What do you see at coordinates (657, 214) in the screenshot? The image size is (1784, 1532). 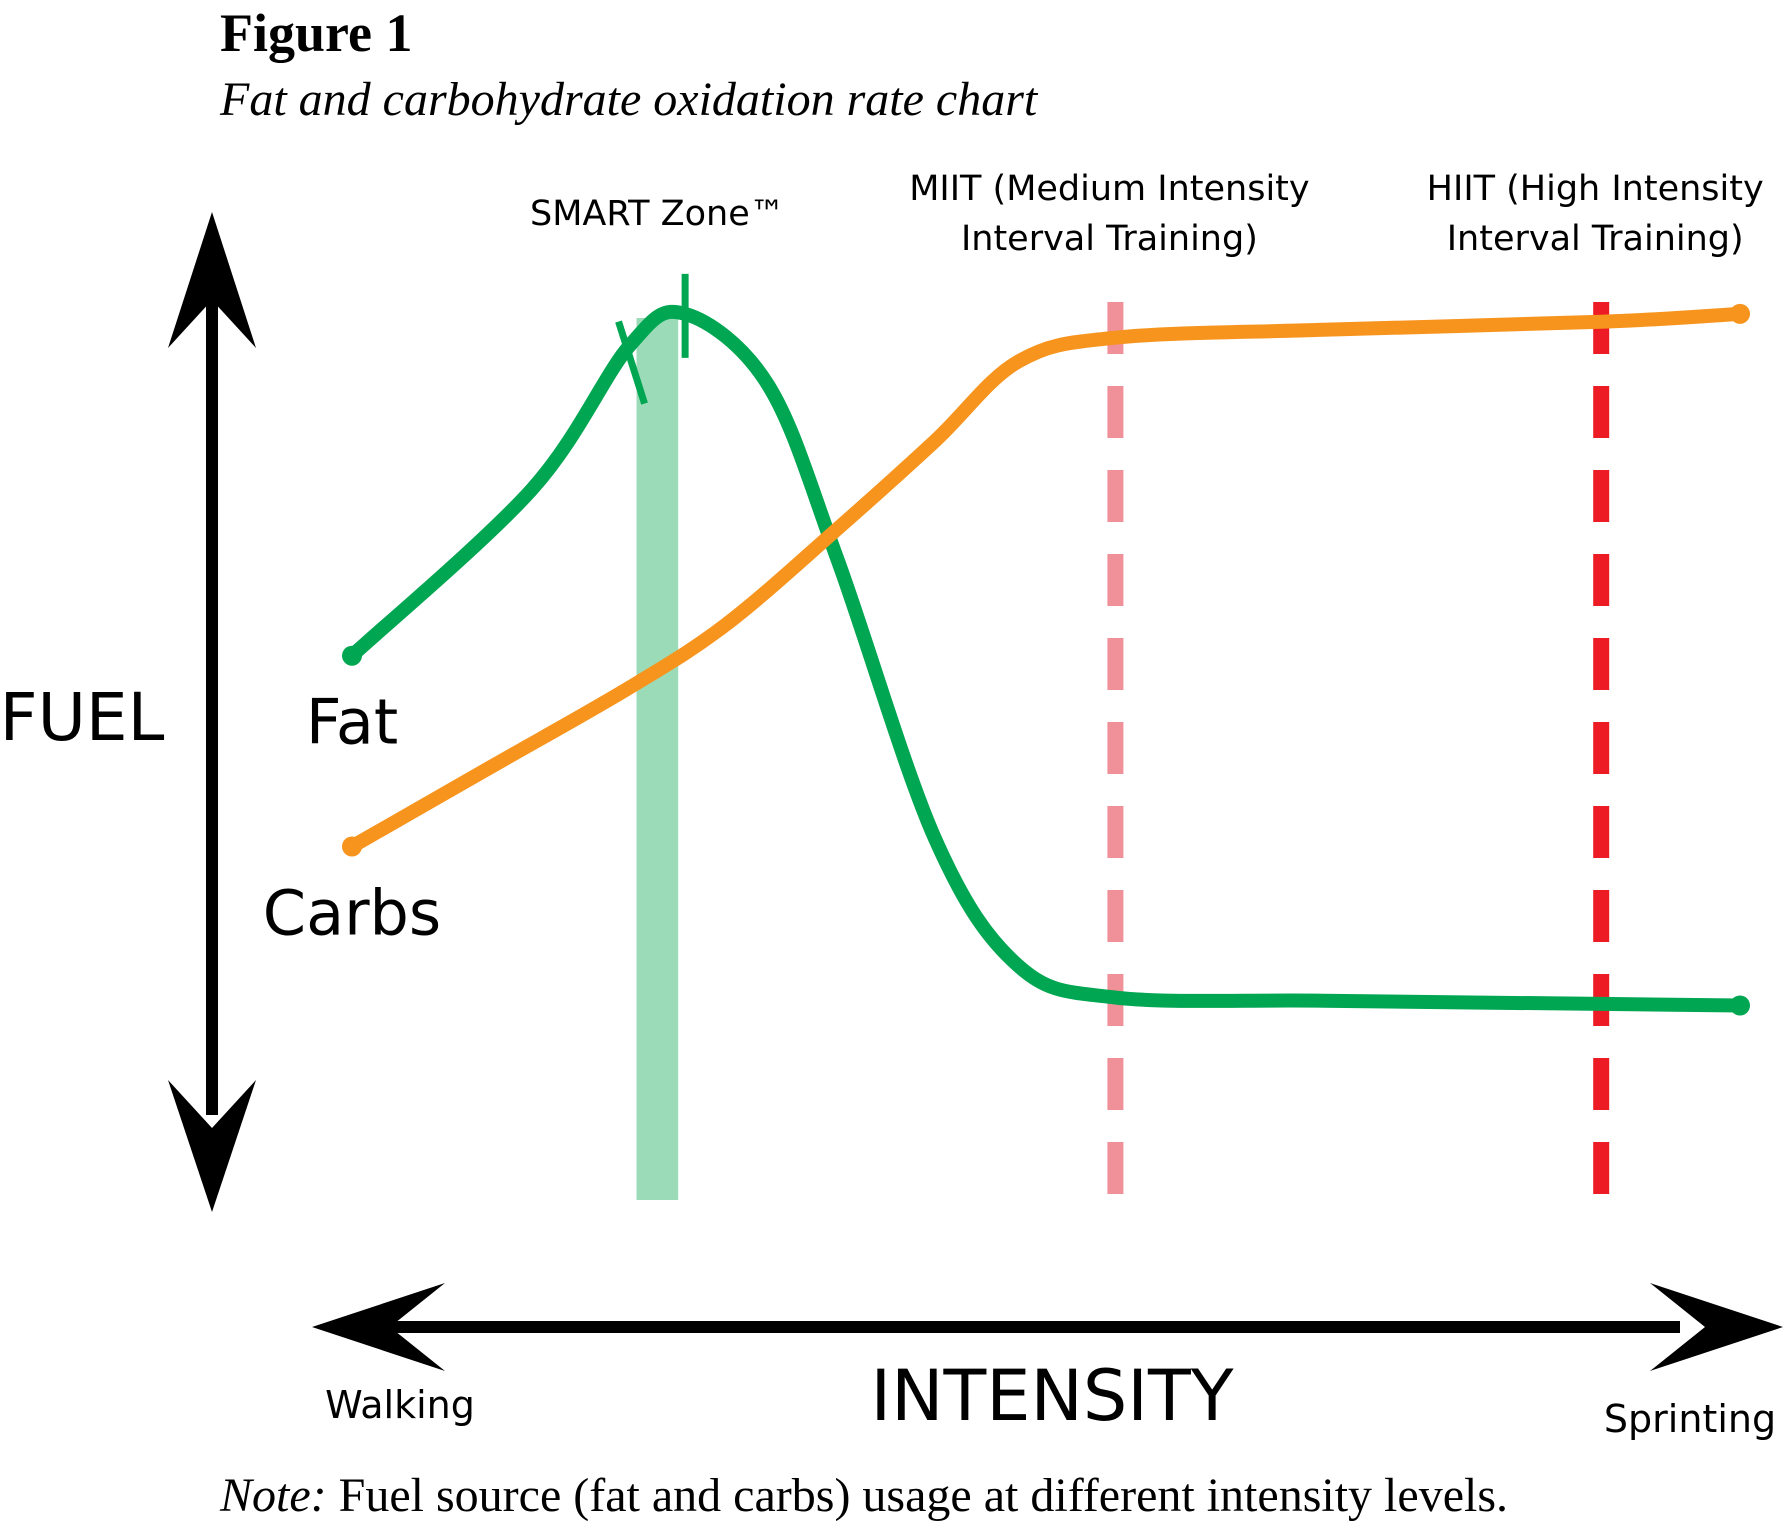 I see `smart-zone-label: SMART Zone™` at bounding box center [657, 214].